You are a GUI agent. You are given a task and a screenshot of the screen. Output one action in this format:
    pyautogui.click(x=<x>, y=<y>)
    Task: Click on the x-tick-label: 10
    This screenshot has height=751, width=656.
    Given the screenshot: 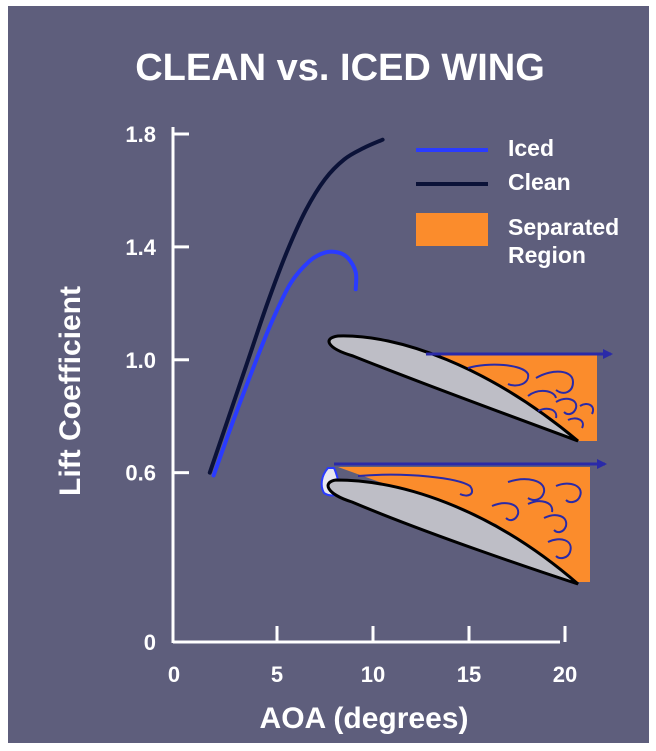 What is the action you would take?
    pyautogui.click(x=373, y=674)
    